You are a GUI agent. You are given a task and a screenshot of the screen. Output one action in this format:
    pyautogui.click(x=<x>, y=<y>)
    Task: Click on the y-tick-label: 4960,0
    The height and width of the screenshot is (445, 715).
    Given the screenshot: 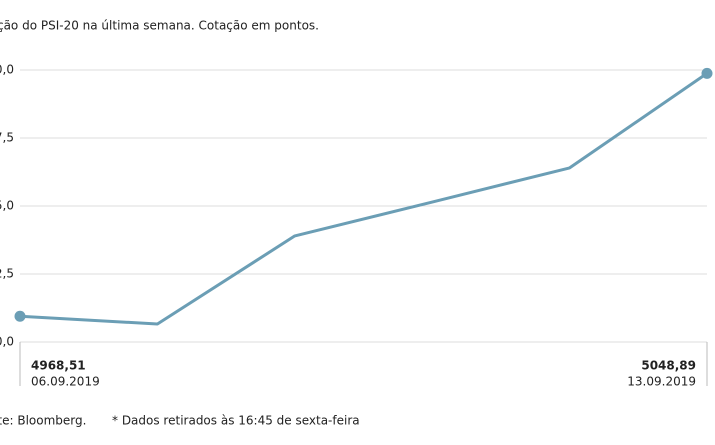 What is the action you would take?
    pyautogui.click(x=7, y=342)
    